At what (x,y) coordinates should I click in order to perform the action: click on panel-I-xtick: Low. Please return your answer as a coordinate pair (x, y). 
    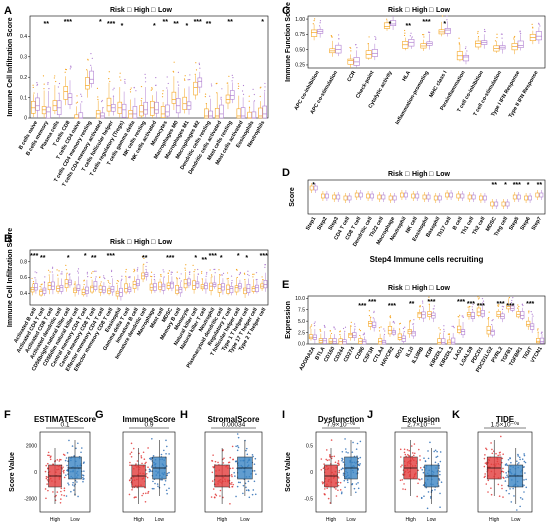
    Looking at the image, I should click on (351, 520).